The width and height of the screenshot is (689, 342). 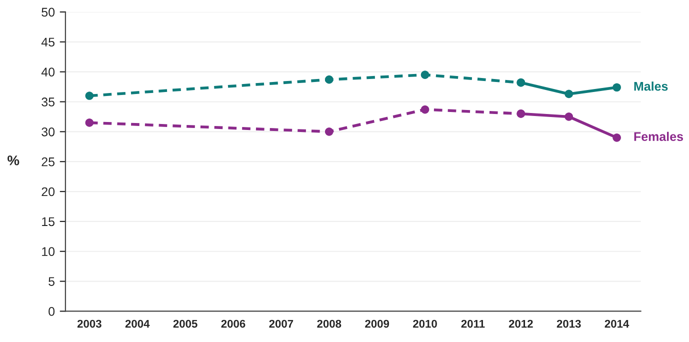 What do you see at coordinates (14, 161) in the screenshot?
I see `y-axis-title: %` at bounding box center [14, 161].